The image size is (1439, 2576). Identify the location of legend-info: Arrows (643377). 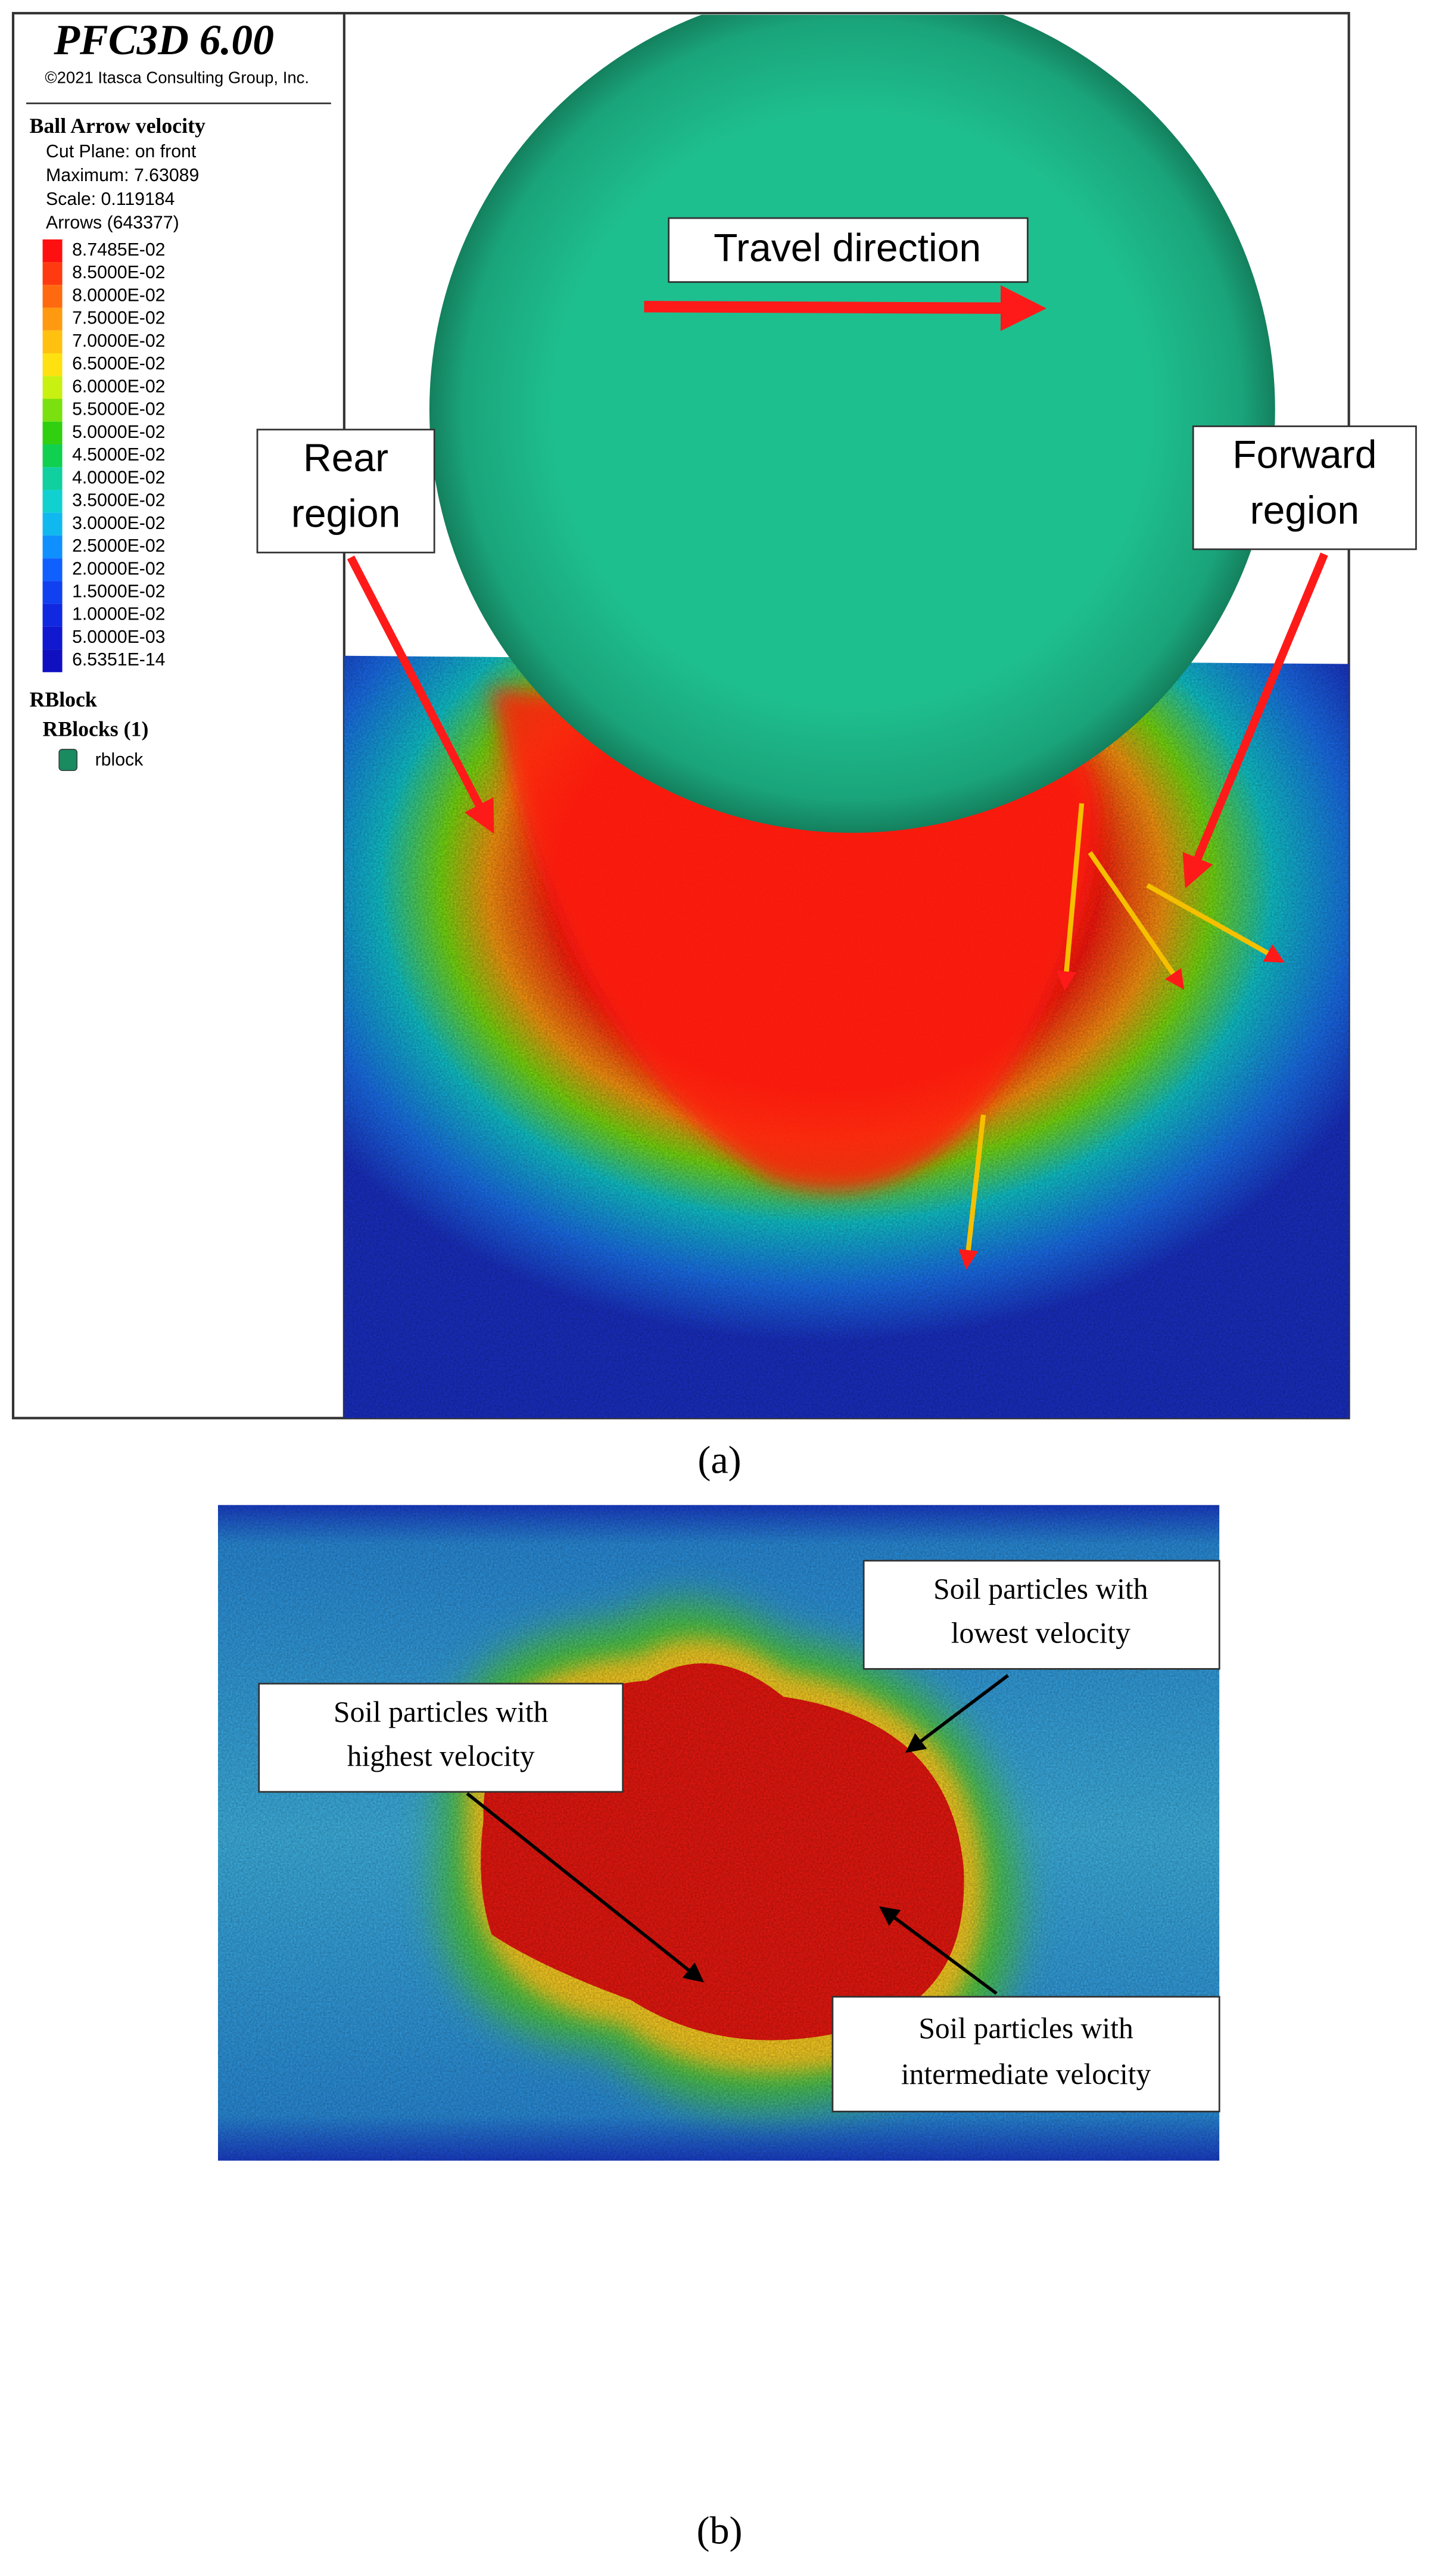
(112, 223).